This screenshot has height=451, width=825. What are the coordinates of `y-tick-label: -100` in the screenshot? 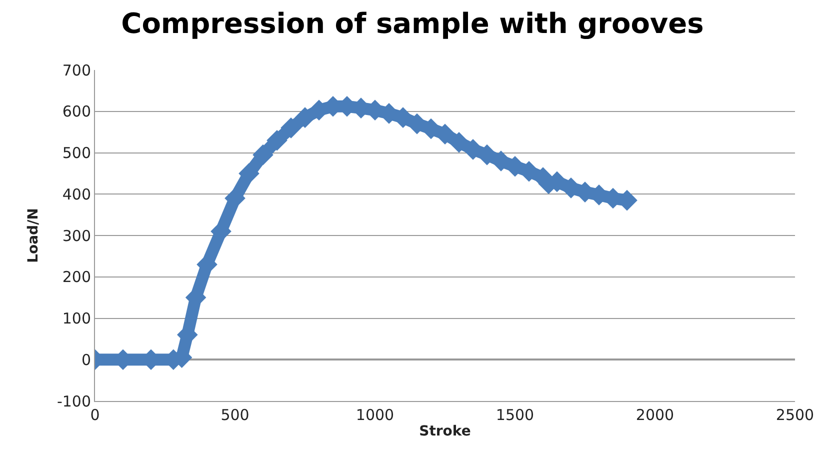 It's located at (73, 401).